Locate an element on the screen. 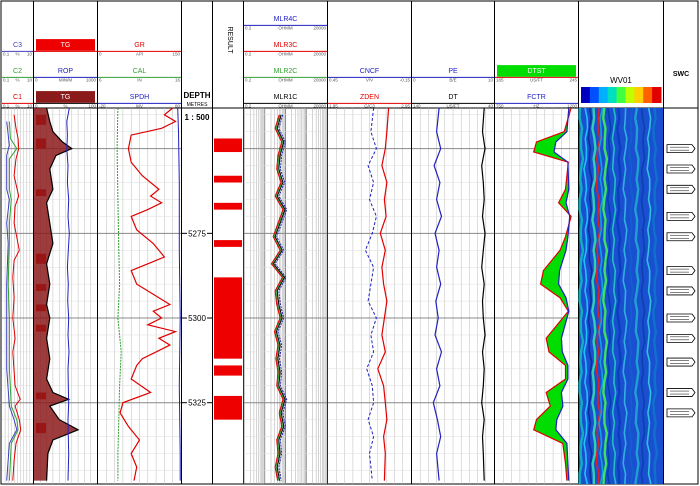 The width and height of the screenshot is (700, 486). curve-name: PE is located at coordinates (453, 71).